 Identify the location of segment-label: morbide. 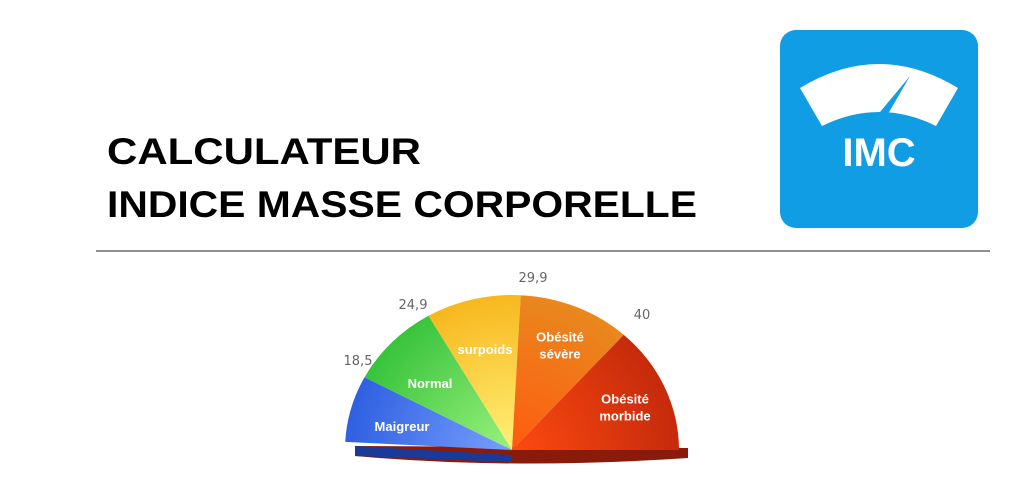
(624, 416).